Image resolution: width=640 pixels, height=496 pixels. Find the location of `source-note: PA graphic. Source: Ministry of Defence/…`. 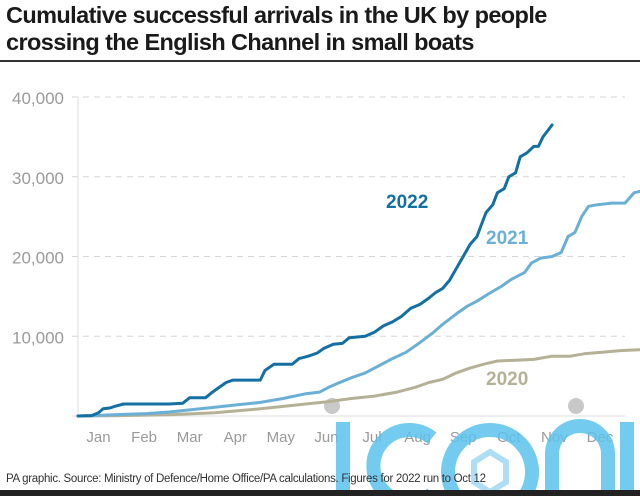

source-note: PA graphic. Source: Ministry of Defence/… is located at coordinates (246, 479).